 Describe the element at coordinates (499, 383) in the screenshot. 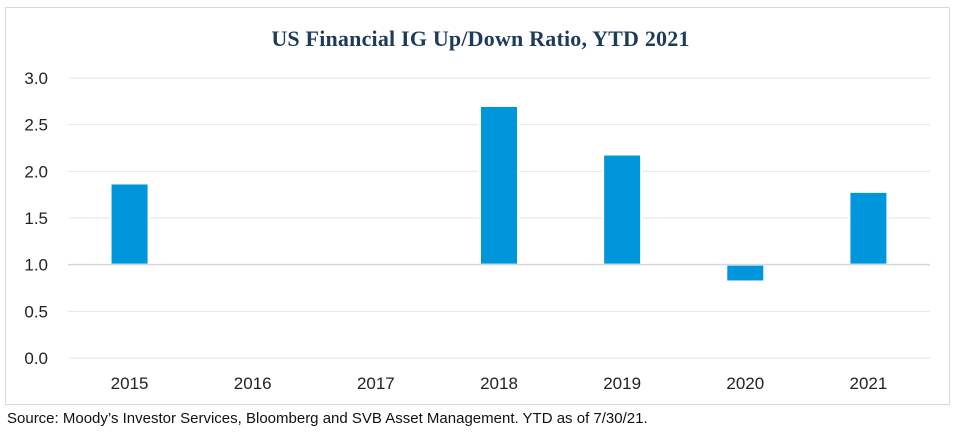

I see `x-tick-label: 2018` at that location.